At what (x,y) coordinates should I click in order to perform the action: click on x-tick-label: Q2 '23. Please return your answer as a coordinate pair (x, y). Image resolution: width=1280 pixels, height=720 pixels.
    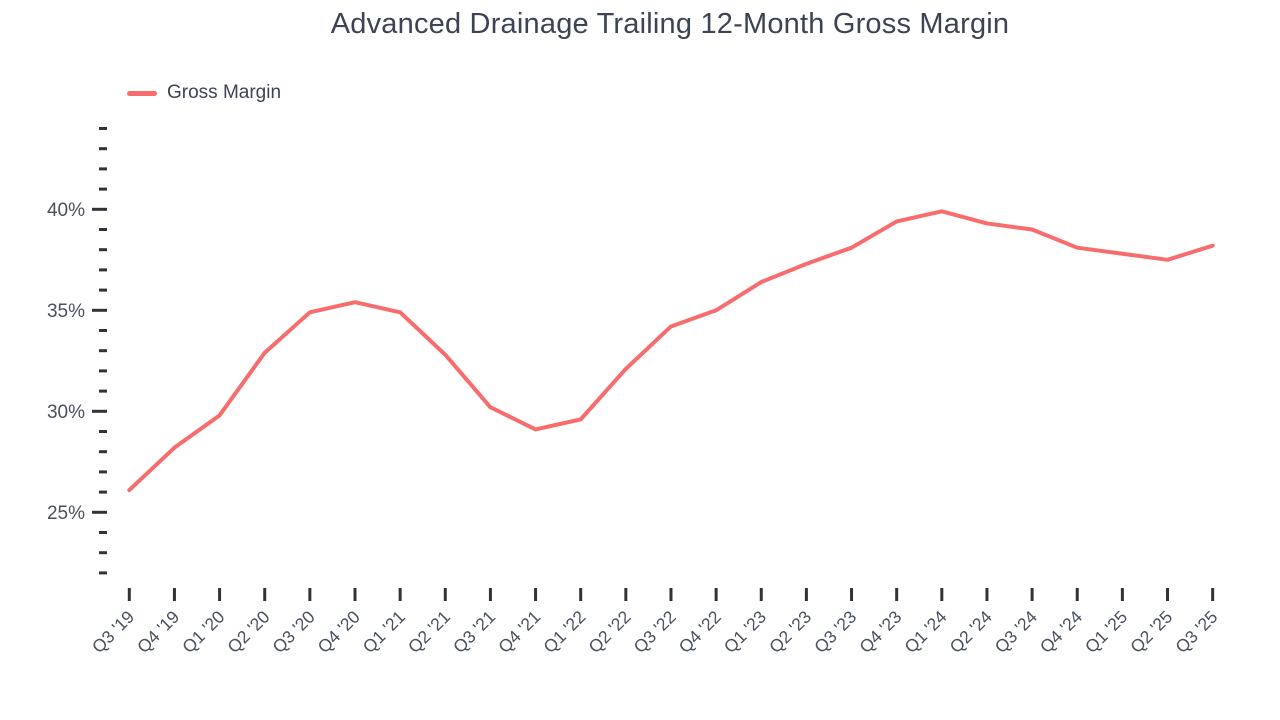
    Looking at the image, I should click on (790, 632).